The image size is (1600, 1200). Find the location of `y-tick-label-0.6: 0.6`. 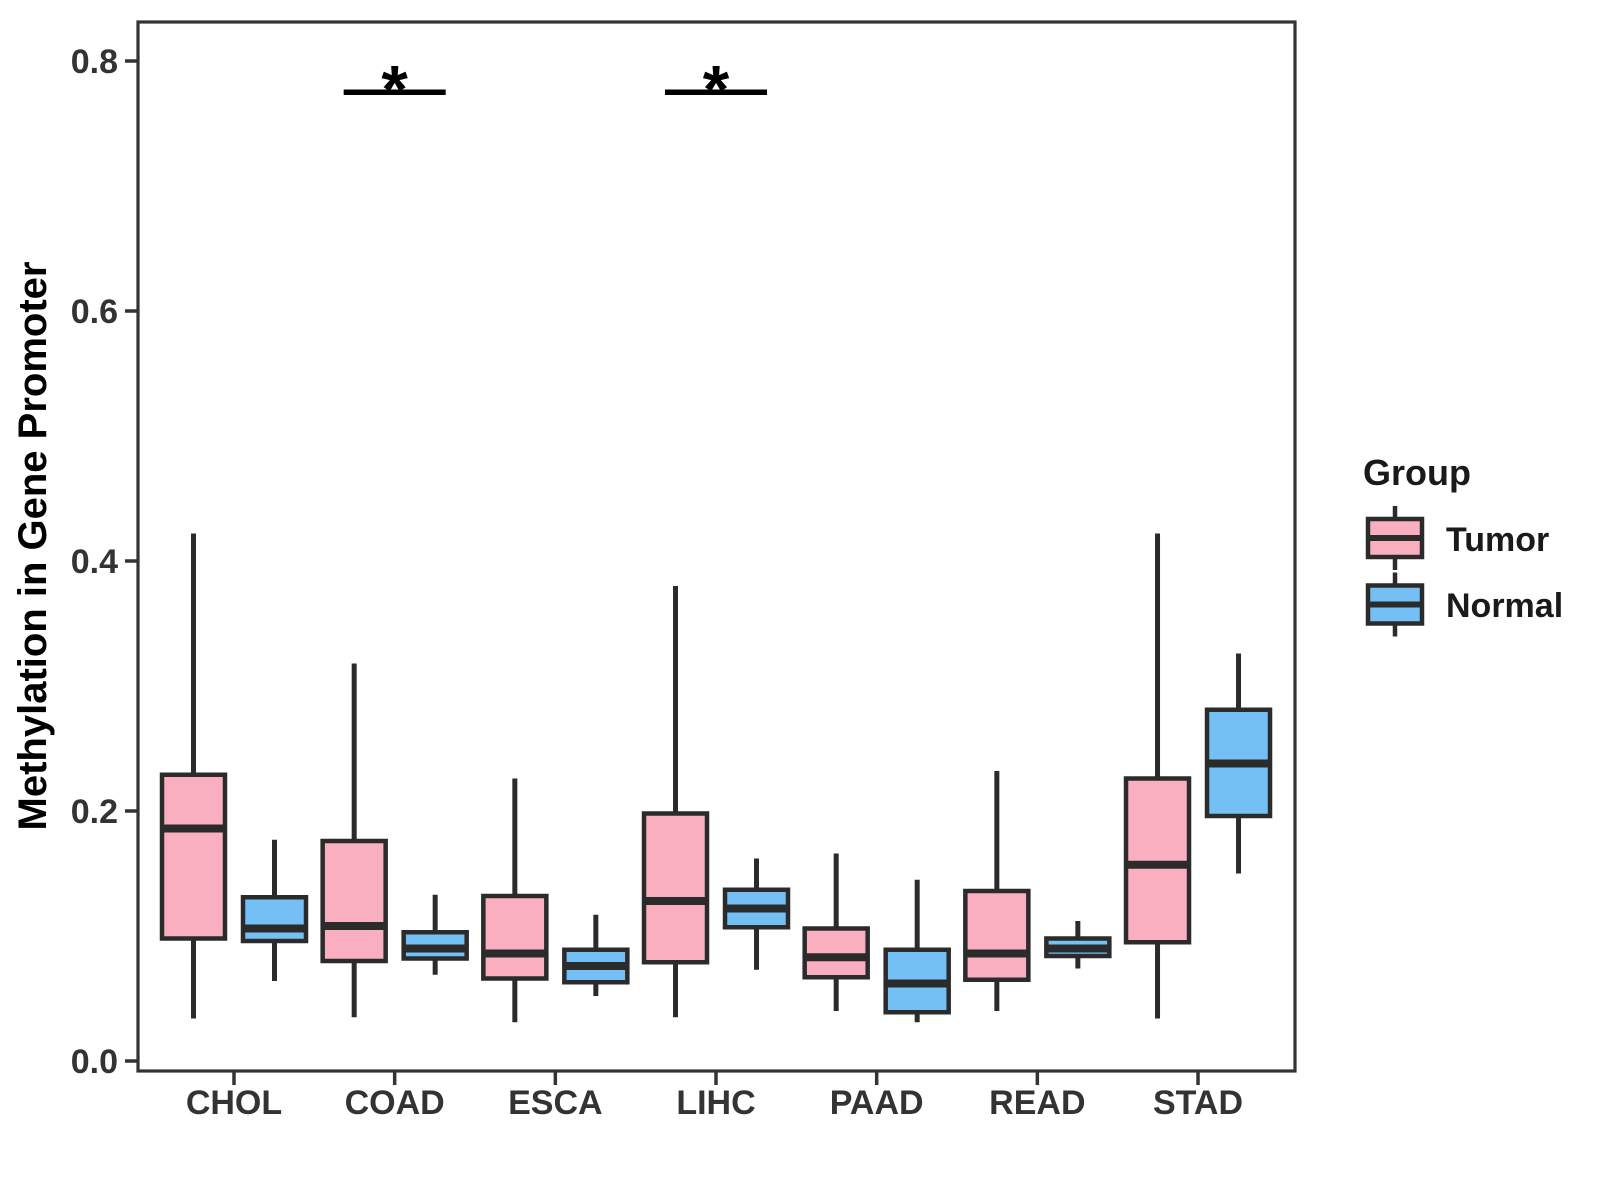

y-tick-label-0.6: 0.6 is located at coordinates (94, 312).